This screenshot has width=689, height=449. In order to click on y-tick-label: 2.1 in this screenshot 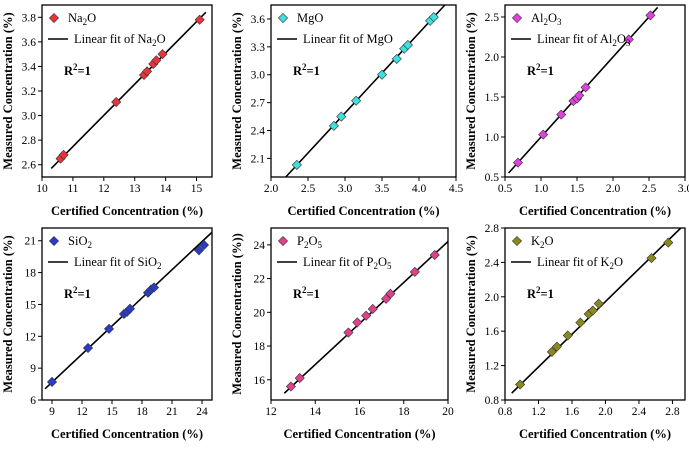, I will do `click(258, 159)`.